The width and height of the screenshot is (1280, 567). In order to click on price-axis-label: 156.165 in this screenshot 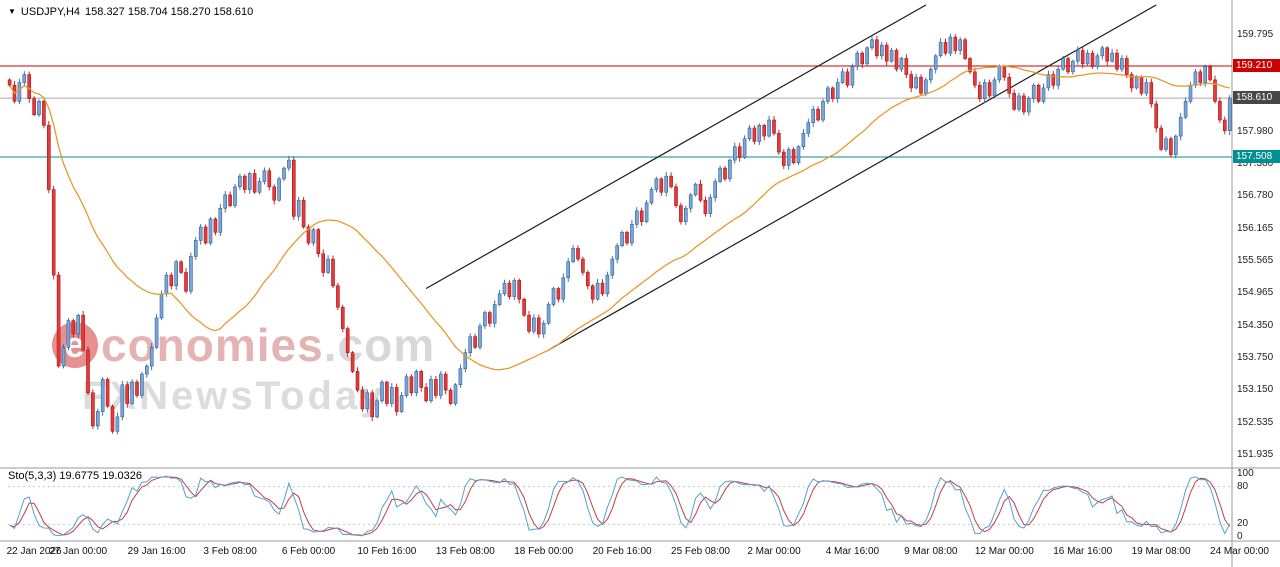, I will do `click(1255, 228)`.